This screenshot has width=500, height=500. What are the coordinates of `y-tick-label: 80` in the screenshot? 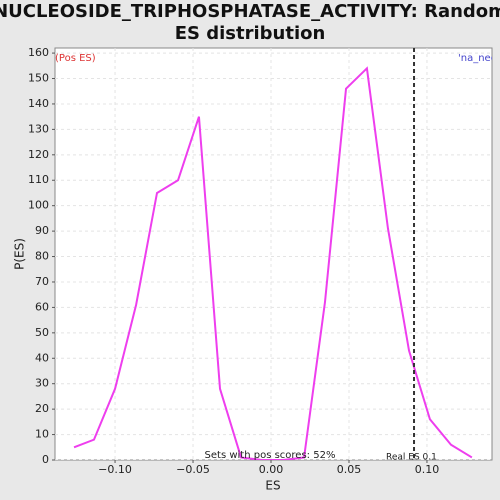 It's located at (42, 256).